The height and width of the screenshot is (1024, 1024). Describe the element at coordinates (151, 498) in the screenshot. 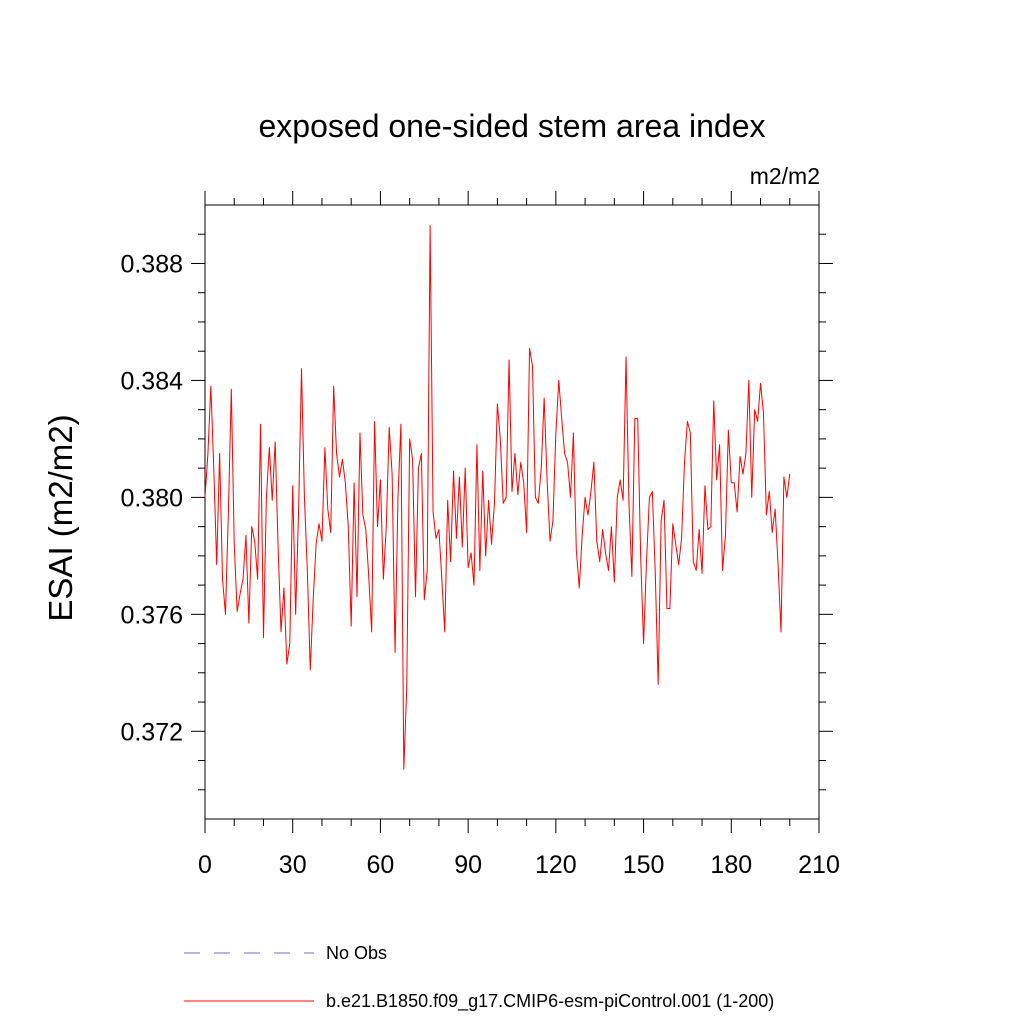

I see `y-tick-label: 0.380` at that location.